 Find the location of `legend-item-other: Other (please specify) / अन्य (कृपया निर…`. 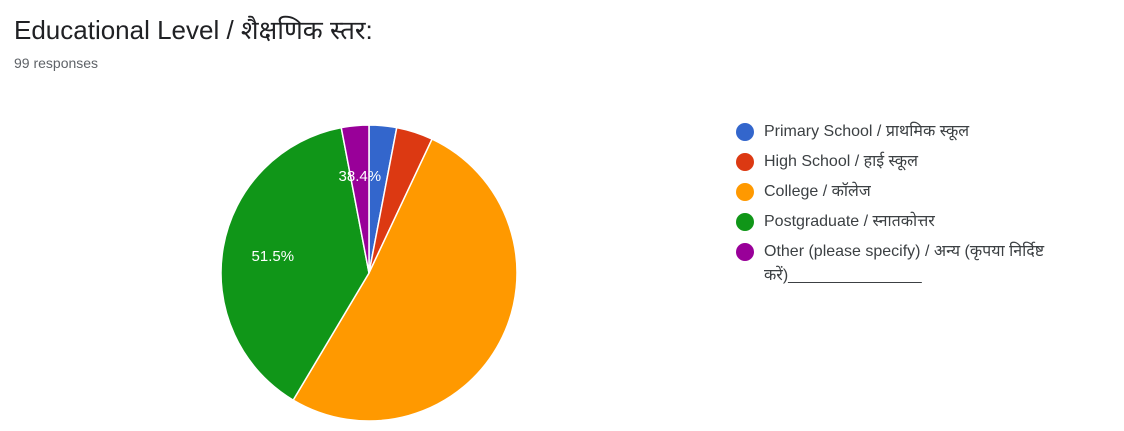

legend-item-other: Other (please specify) / अन्य (कृपया निर… is located at coordinates (926, 264).